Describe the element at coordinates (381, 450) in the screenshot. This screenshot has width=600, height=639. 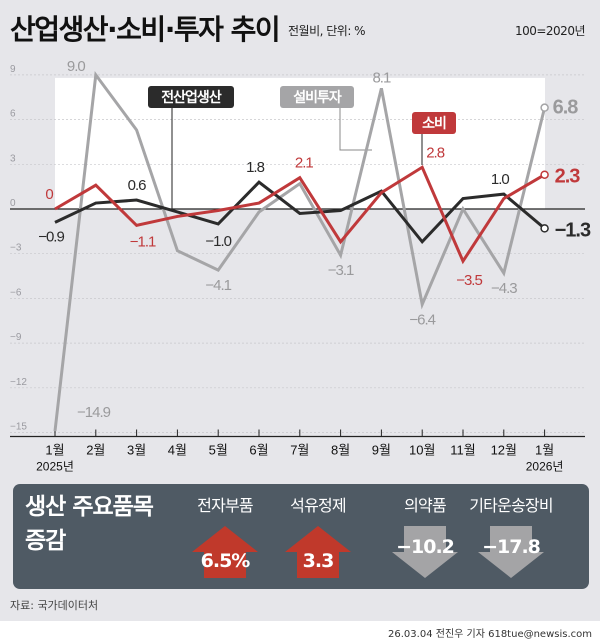
I see `x-tick-label: 9월` at that location.